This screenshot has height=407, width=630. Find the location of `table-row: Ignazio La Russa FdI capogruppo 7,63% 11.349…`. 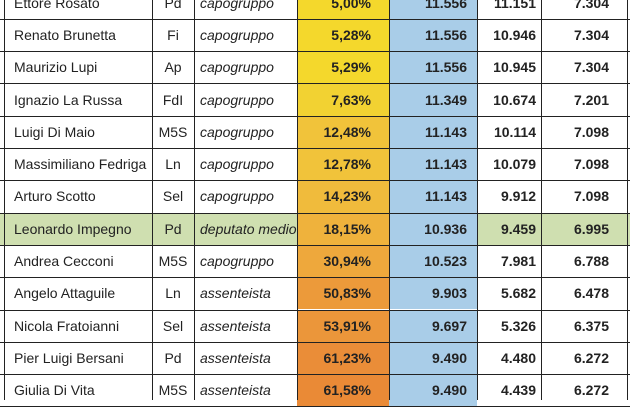

table-row: Ignazio La Russa FdI capogruppo 7,63% 11.349… is located at coordinates (315, 99).